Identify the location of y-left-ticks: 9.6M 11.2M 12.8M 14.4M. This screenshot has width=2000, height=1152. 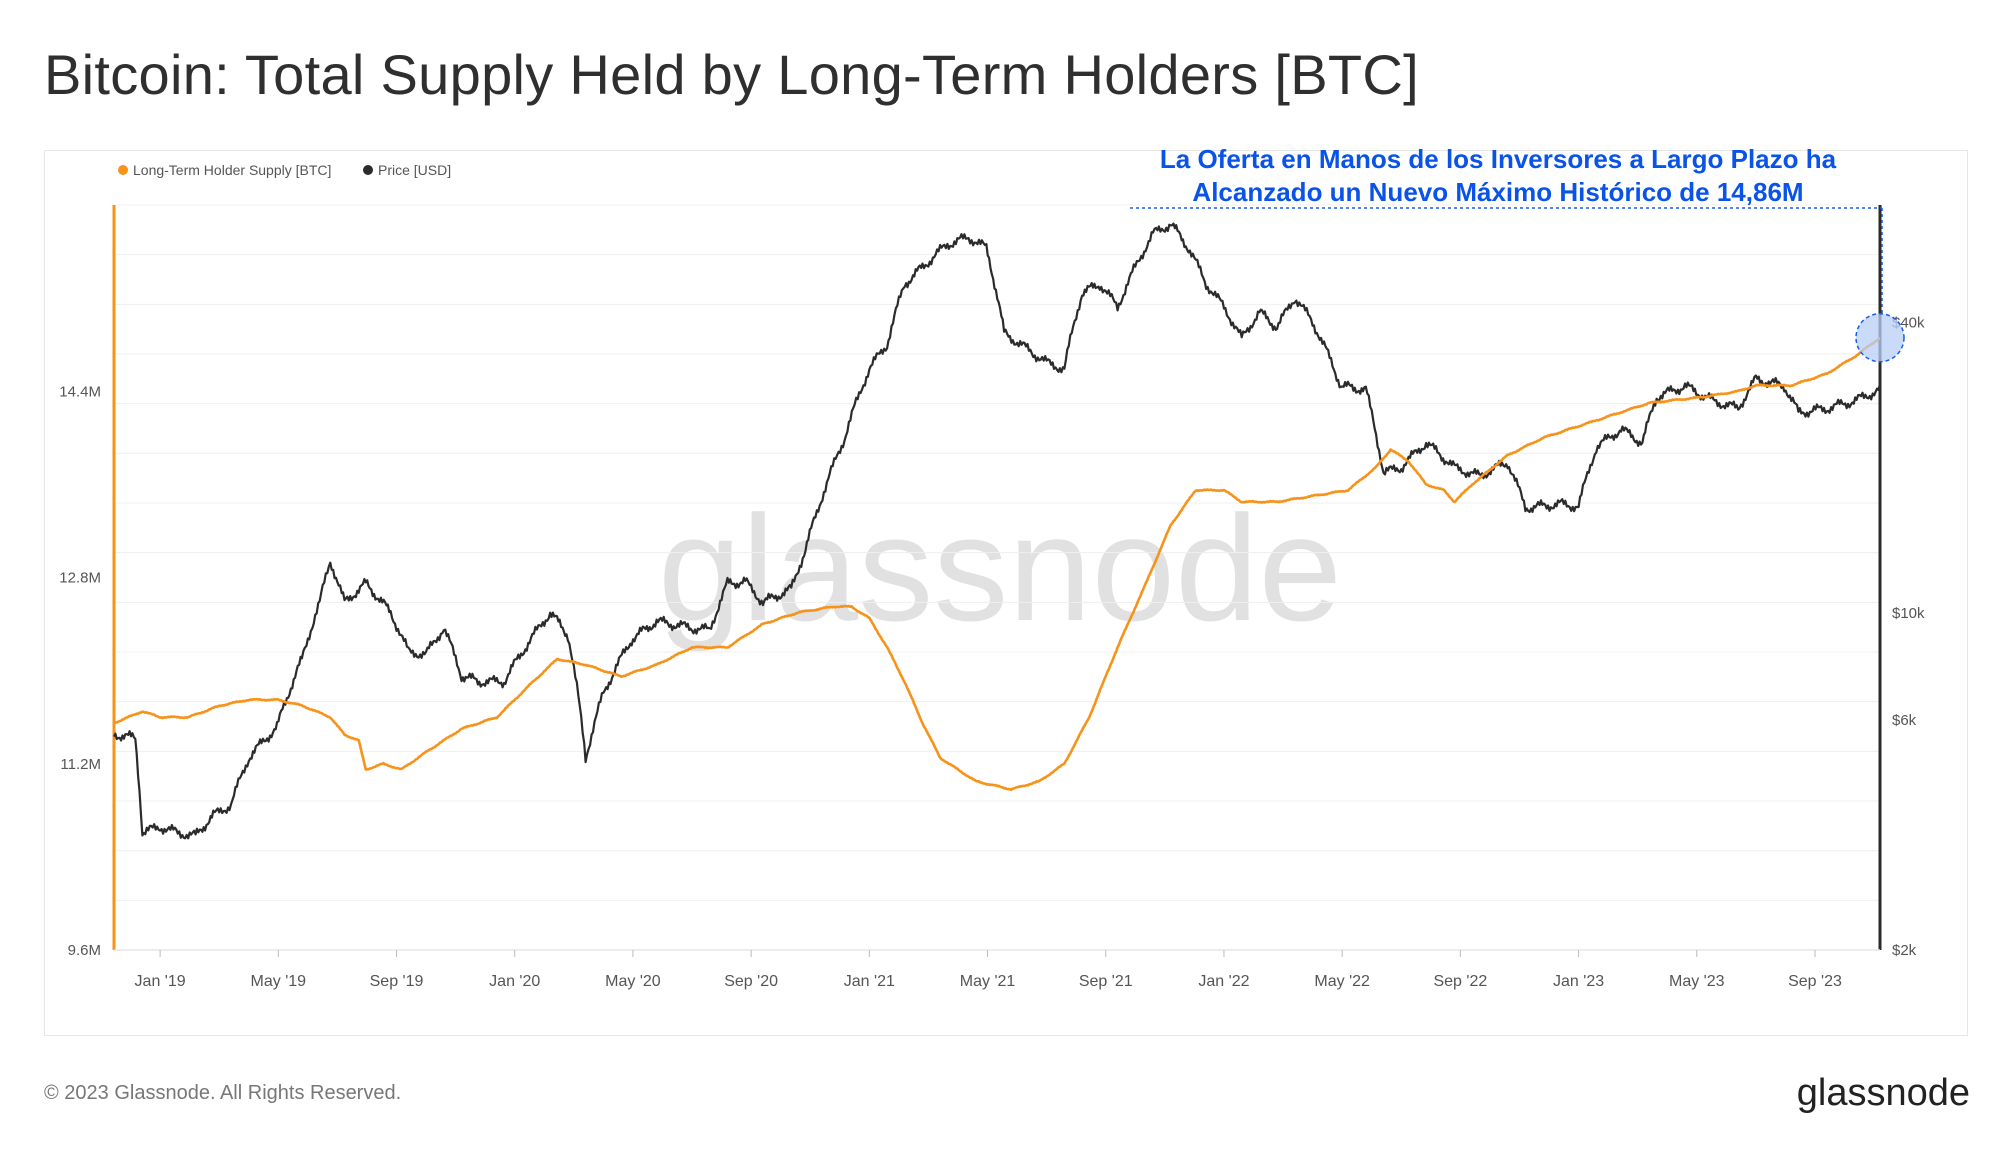
(80, 671).